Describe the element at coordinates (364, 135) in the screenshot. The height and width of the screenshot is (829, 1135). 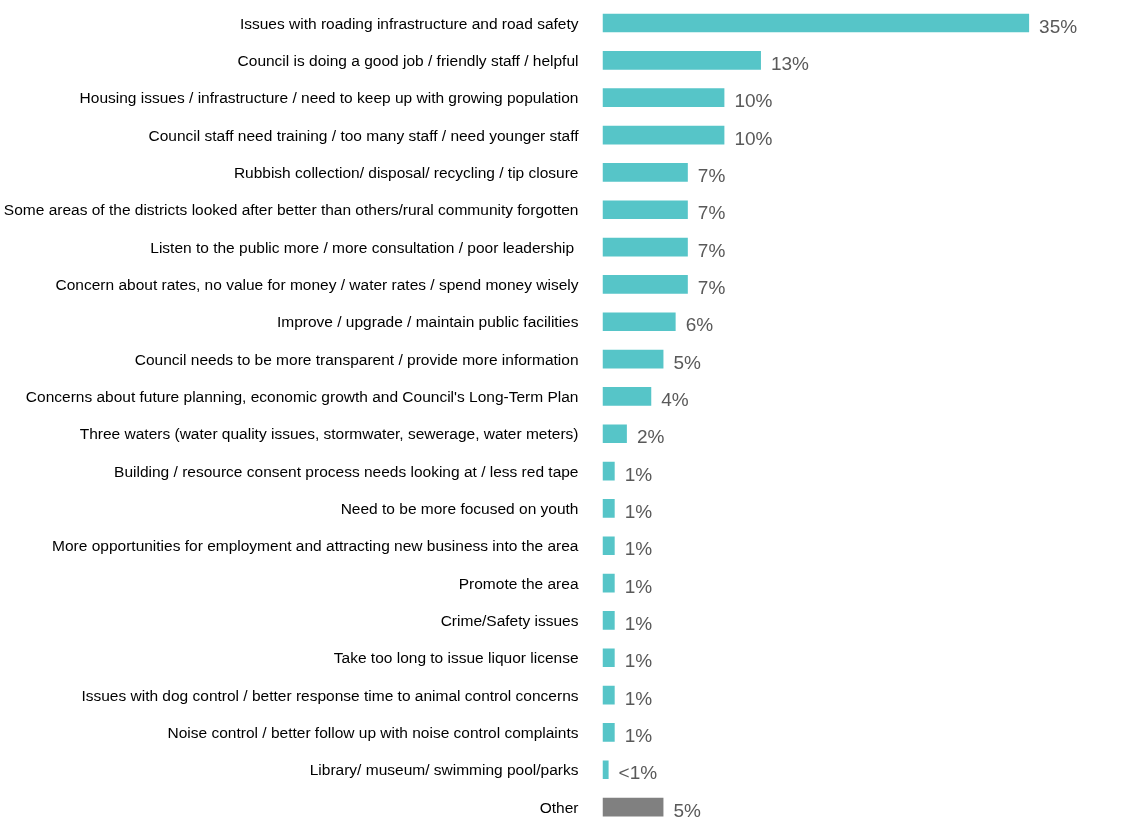
I see `y-tick-label: Council staff need training / too many staff / need younger staff` at that location.